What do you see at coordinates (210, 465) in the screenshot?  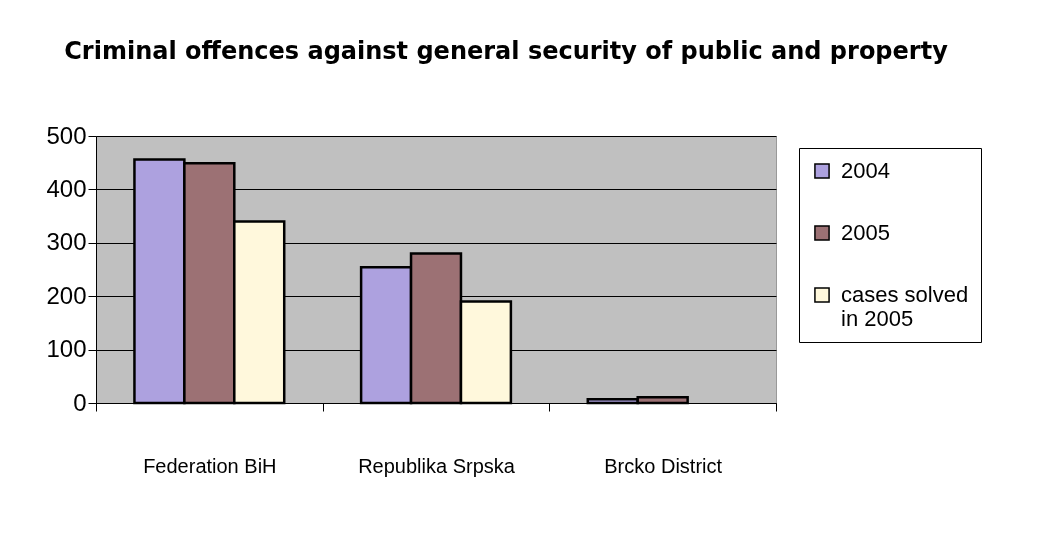 I see `x-tick-label: Federation BiH` at bounding box center [210, 465].